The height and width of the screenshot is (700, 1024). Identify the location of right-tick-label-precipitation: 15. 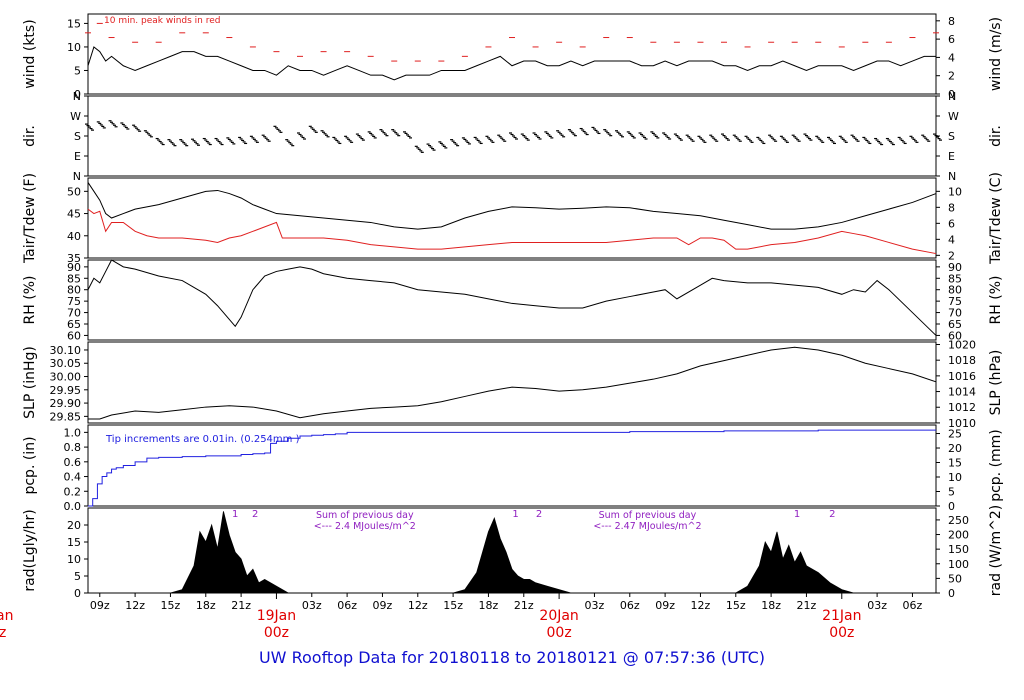
(955, 463).